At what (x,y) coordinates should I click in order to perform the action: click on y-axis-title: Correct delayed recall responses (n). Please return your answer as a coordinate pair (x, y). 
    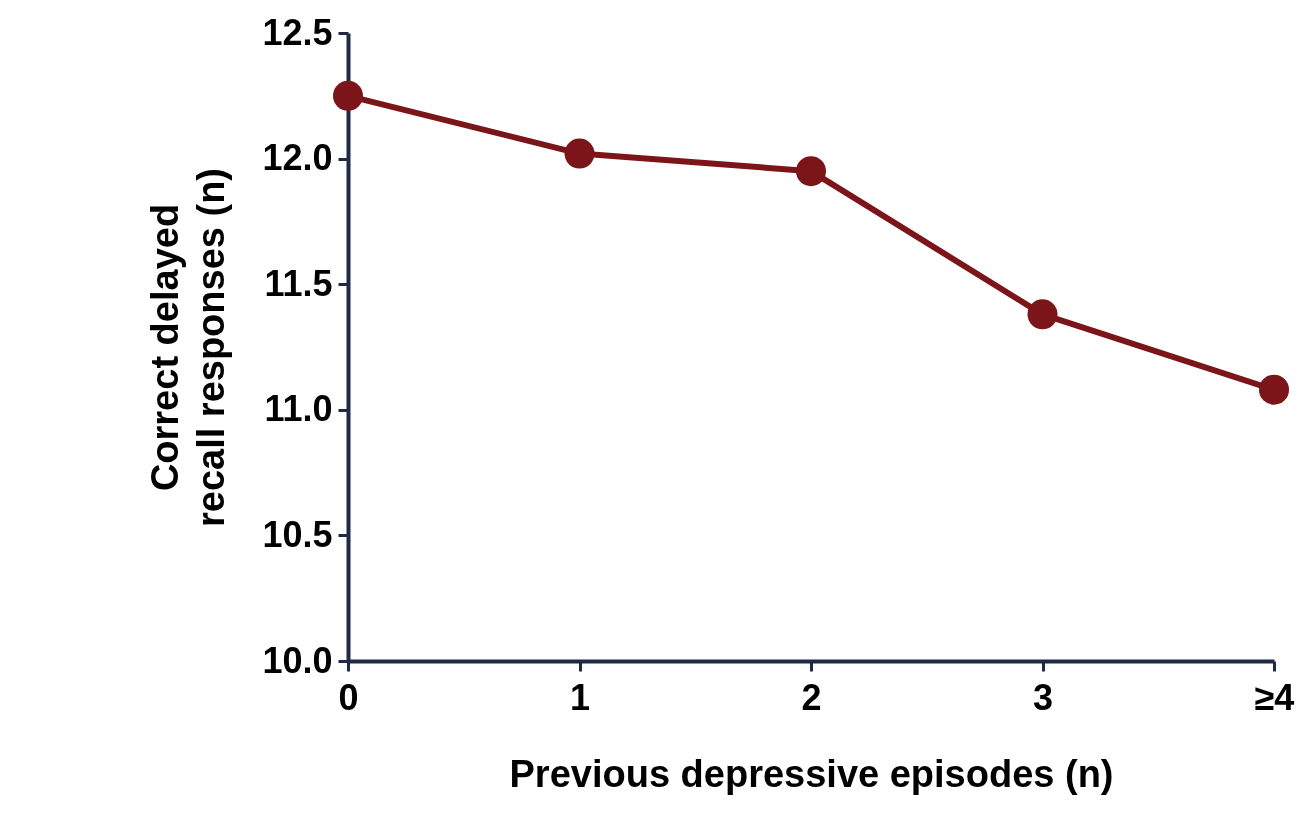
    Looking at the image, I should click on (188, 347).